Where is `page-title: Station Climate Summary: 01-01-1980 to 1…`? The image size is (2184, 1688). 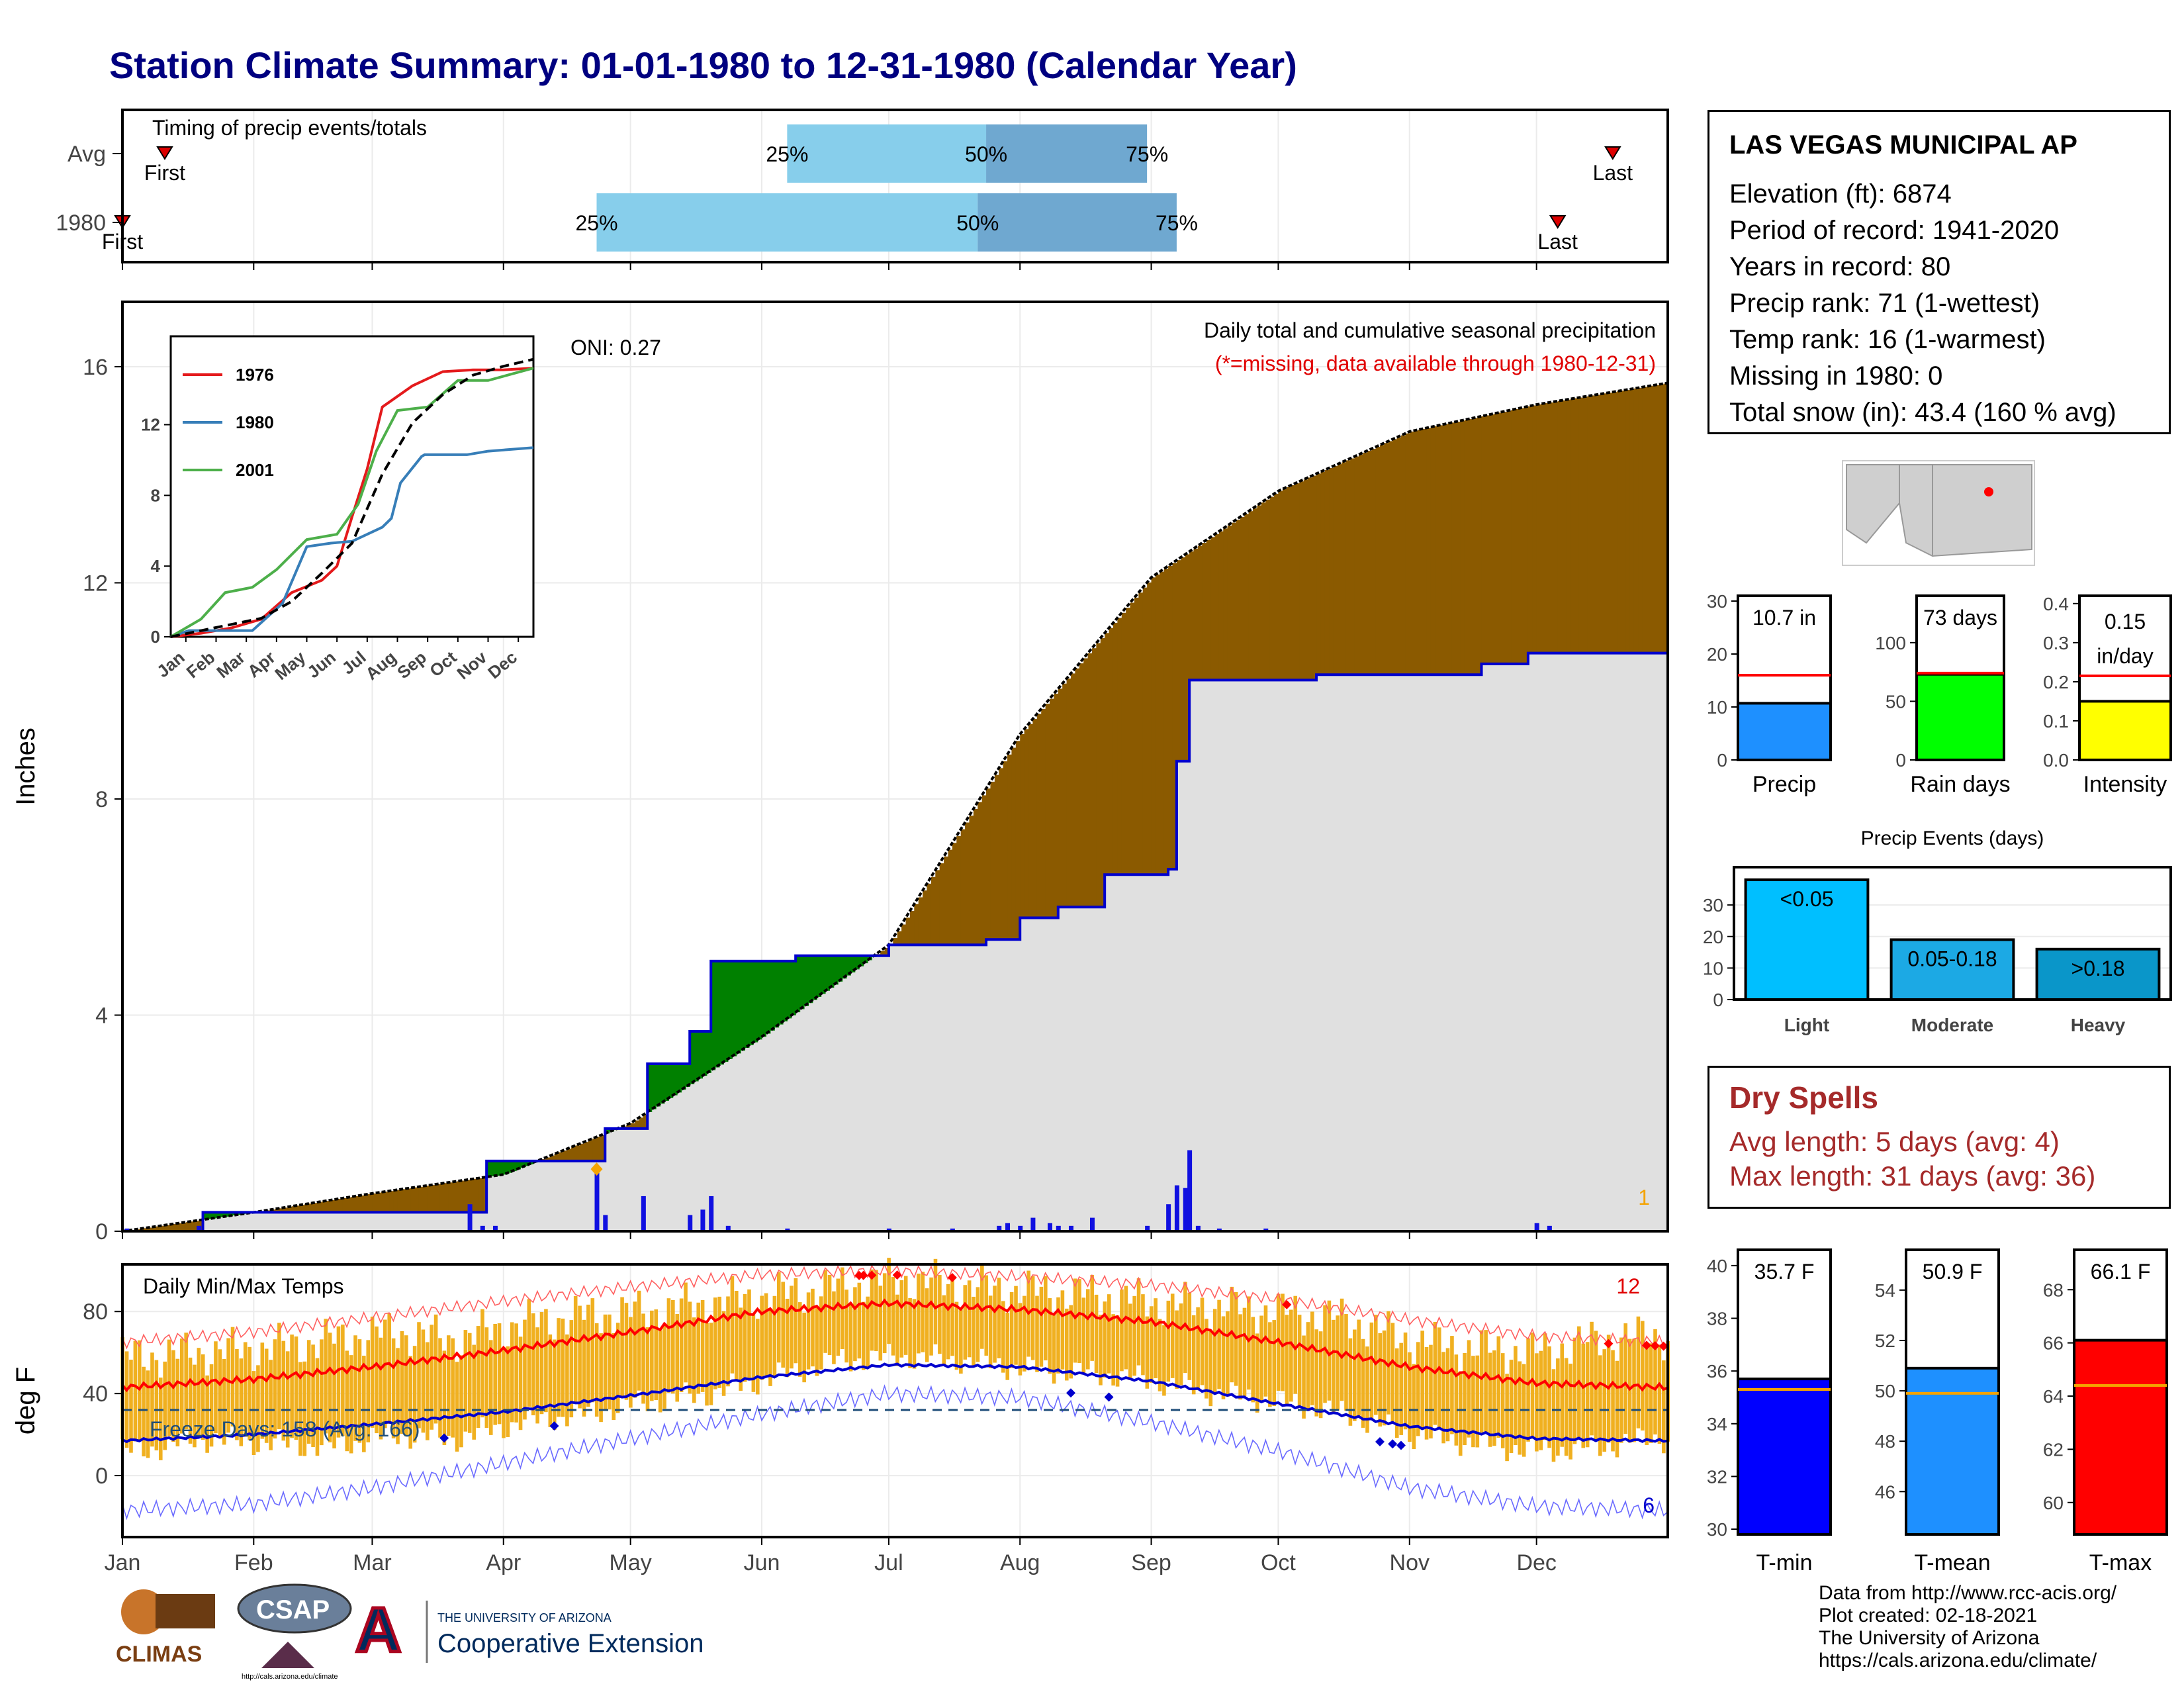
page-title: Station Climate Summary: 01-01-1980 to 1… is located at coordinates (703, 65).